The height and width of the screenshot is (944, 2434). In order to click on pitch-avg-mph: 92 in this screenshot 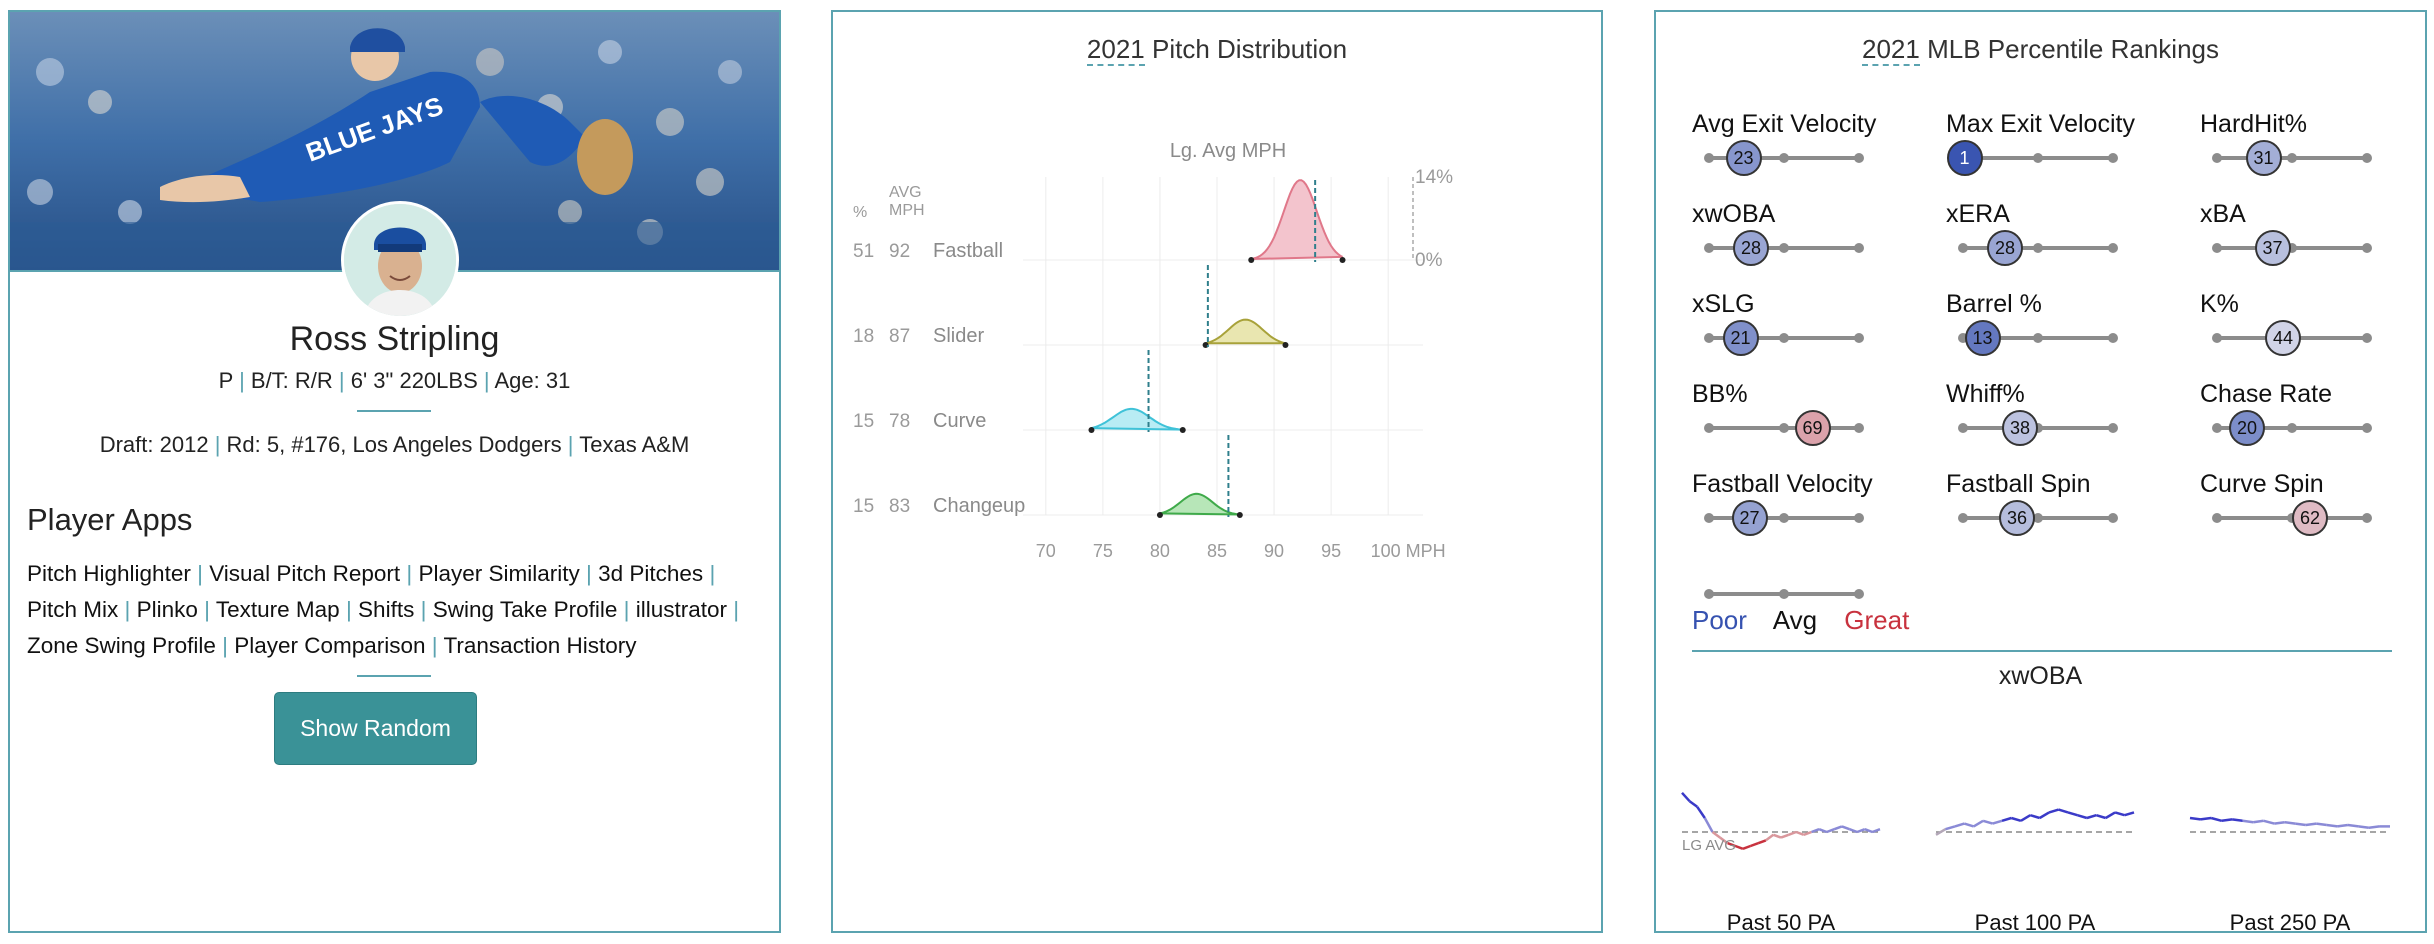, I will do `click(899, 251)`.